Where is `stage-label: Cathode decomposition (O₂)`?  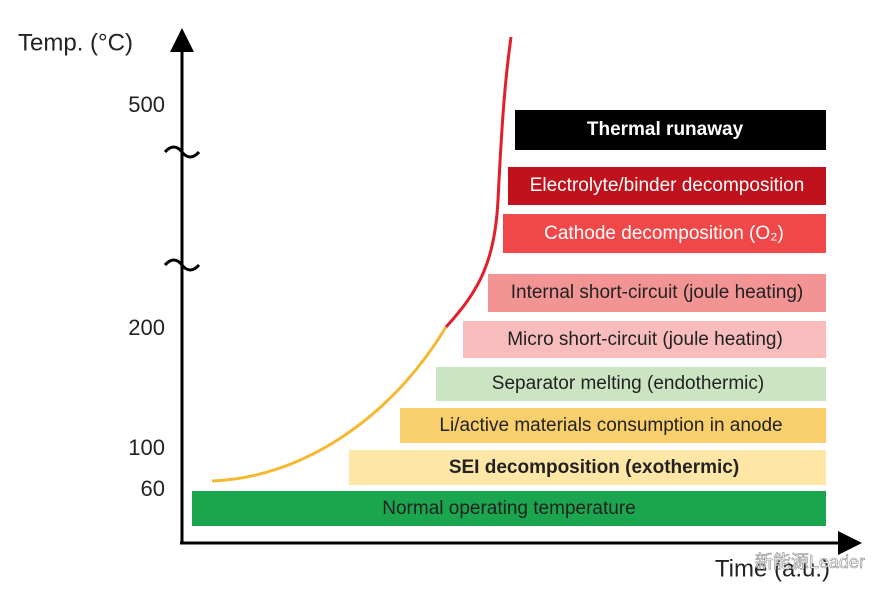
stage-label: Cathode decomposition (O₂) is located at coordinates (664, 233).